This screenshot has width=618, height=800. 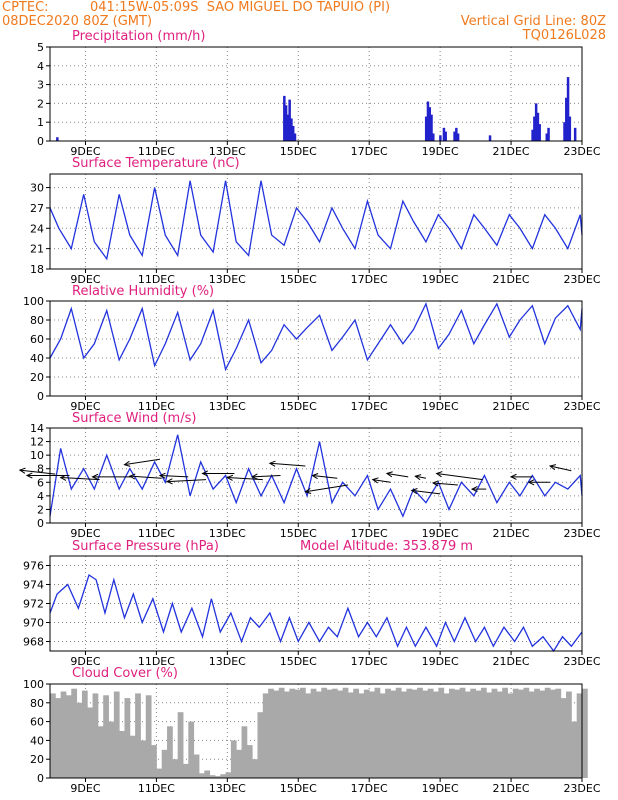 What do you see at coordinates (227, 788) in the screenshot?
I see `cloud-xtick-label: 13DEC` at bounding box center [227, 788].